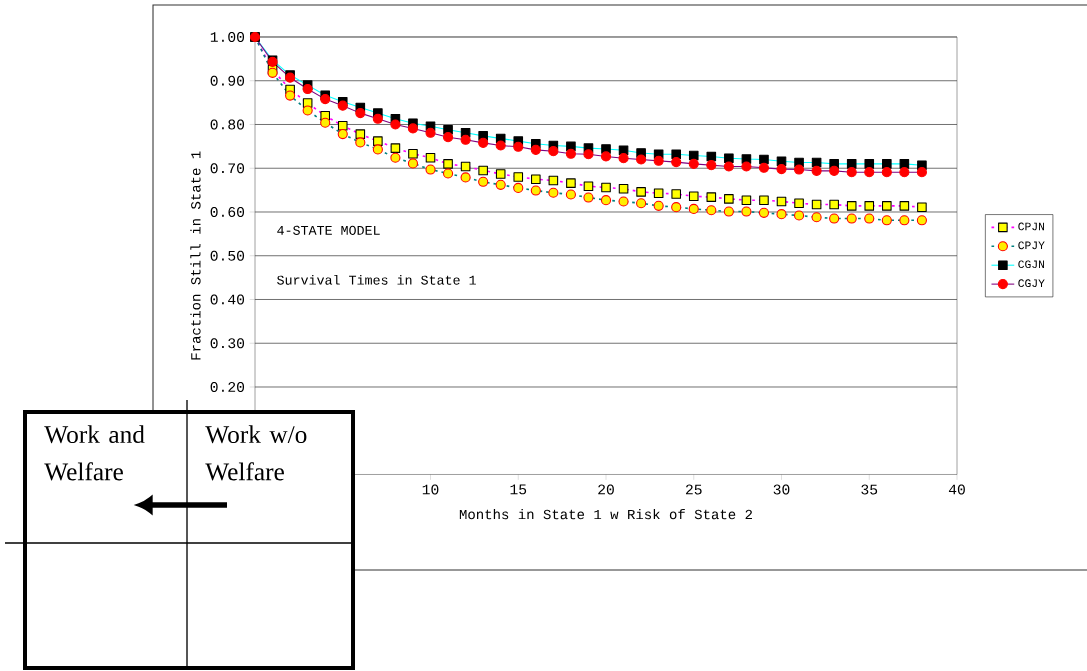 The image size is (1087, 671). Describe the element at coordinates (956, 489) in the screenshot. I see `x-tick-label: 40` at that location.